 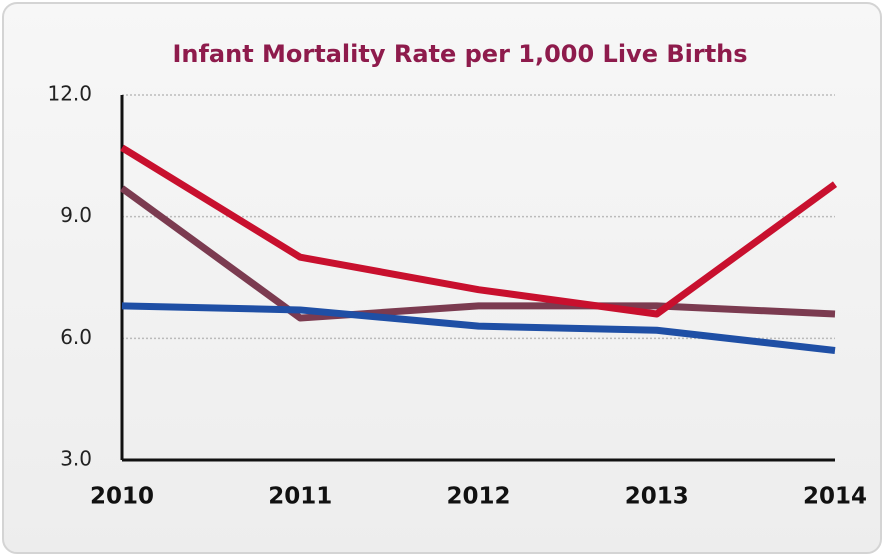 What do you see at coordinates (478, 328) in the screenshot?
I see `series-line` at bounding box center [478, 328].